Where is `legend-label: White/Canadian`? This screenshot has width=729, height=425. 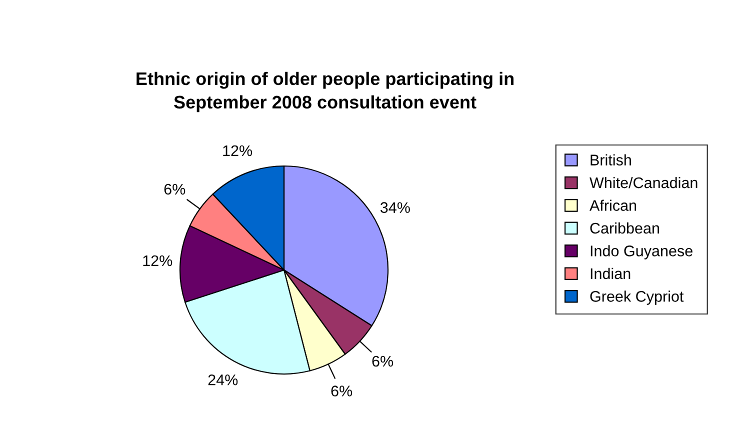 legend-label: White/Canadian is located at coordinates (644, 182).